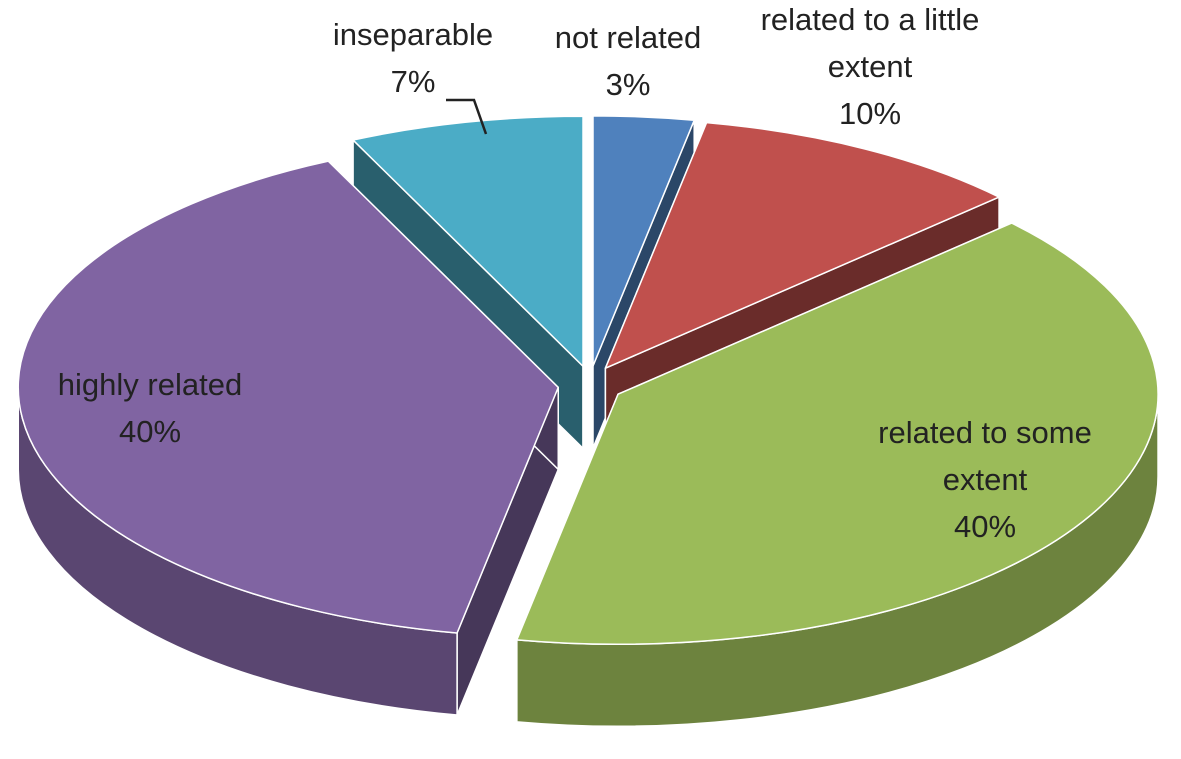 The height and width of the screenshot is (759, 1181). I want to click on slice-label: not related, so click(628, 37).